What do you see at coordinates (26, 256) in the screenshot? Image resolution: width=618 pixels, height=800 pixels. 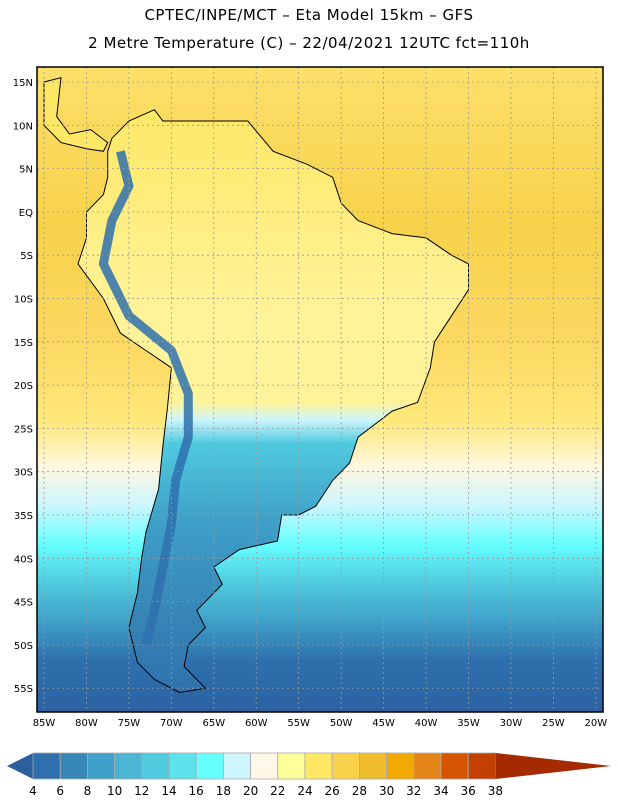 I see `latitude-label: 5S` at bounding box center [26, 256].